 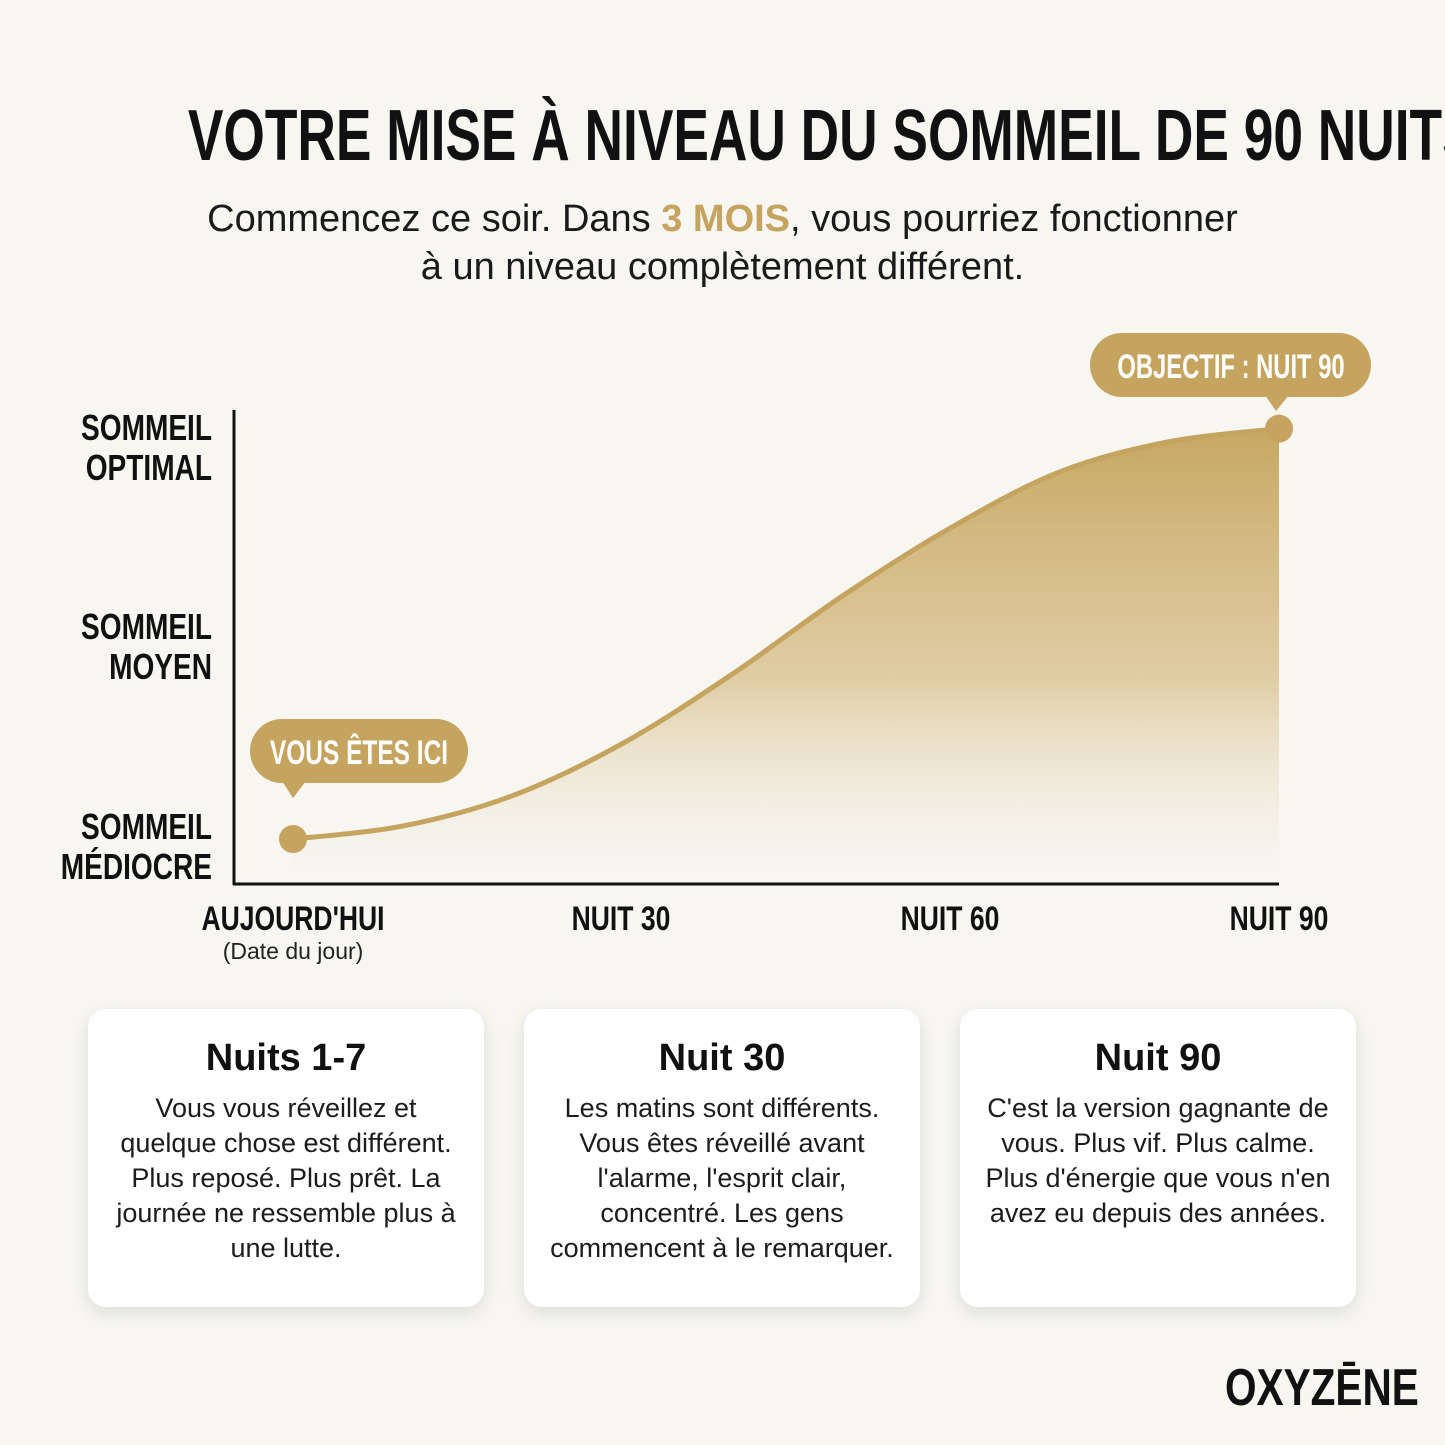 What do you see at coordinates (1279, 919) in the screenshot?
I see `x-tick-label: NUIT 90` at bounding box center [1279, 919].